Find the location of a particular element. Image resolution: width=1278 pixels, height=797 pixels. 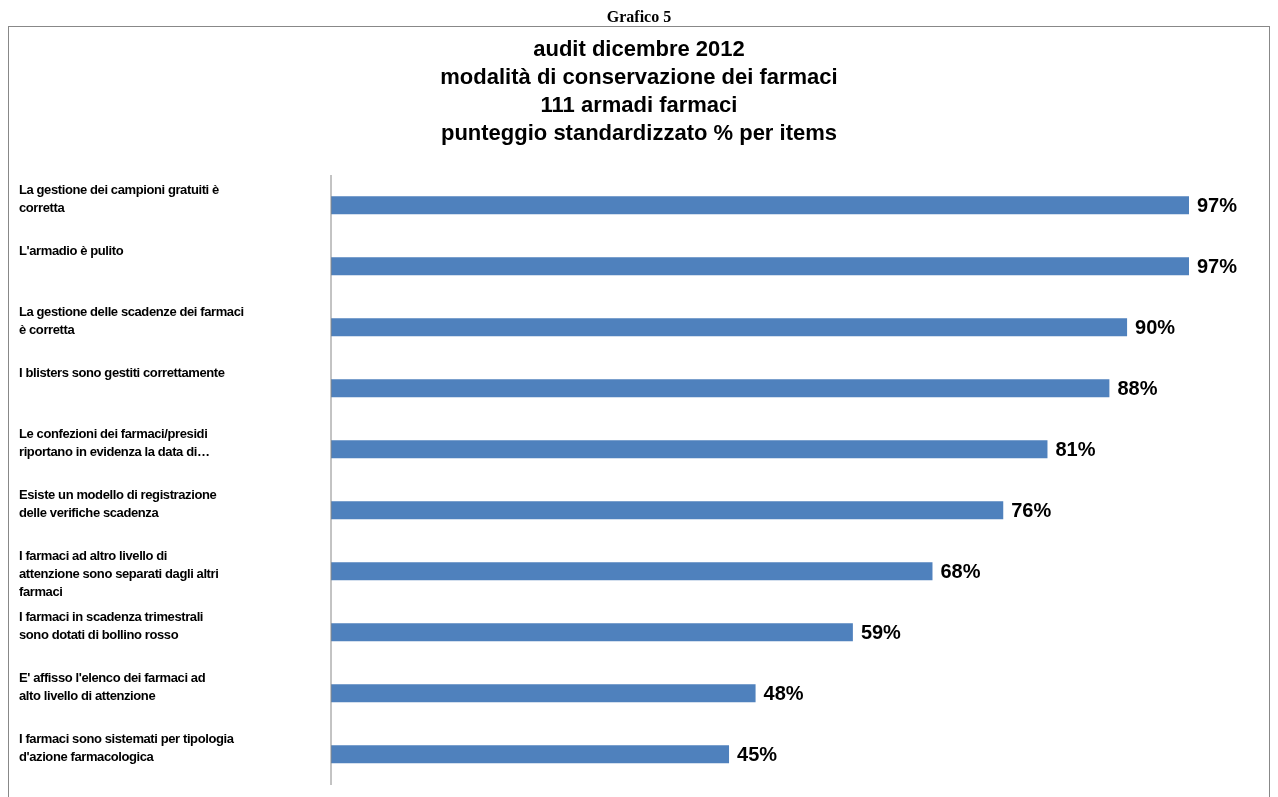

text: Grafico 5 is located at coordinates (639, 16).